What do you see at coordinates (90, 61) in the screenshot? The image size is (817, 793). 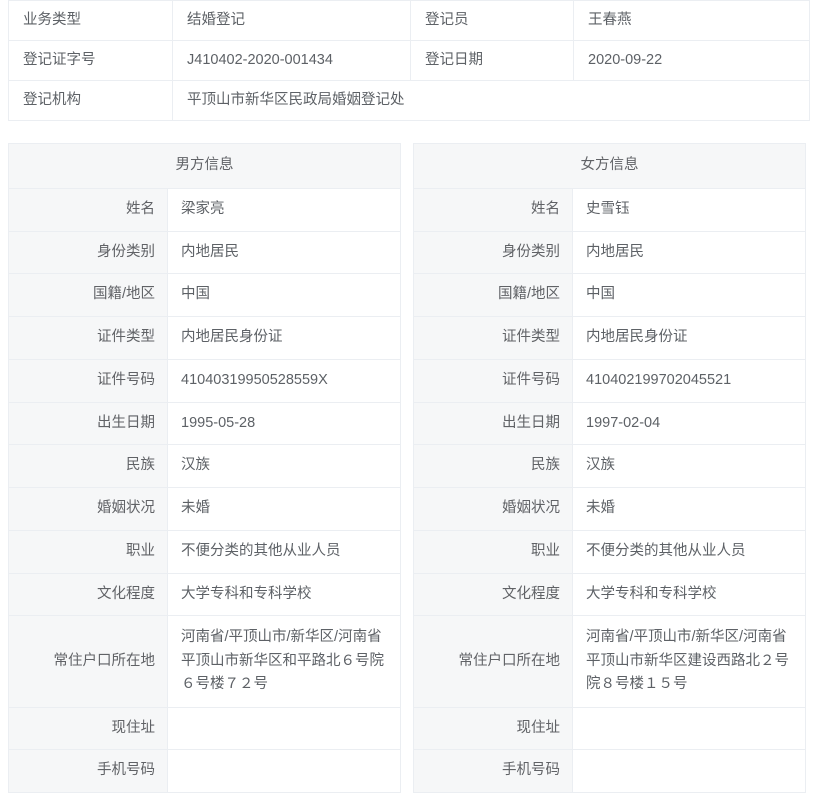 I see `field-label-certificate-number: 登记证字号` at bounding box center [90, 61].